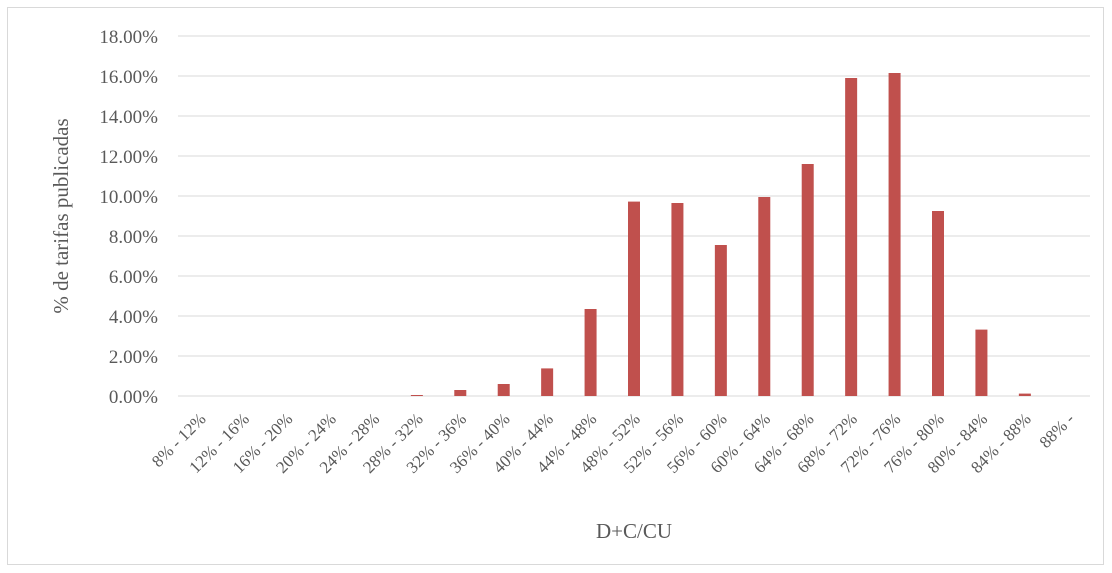 This screenshot has width=1112, height=573. I want to click on y-tick-label: 0.00%, so click(133, 397).